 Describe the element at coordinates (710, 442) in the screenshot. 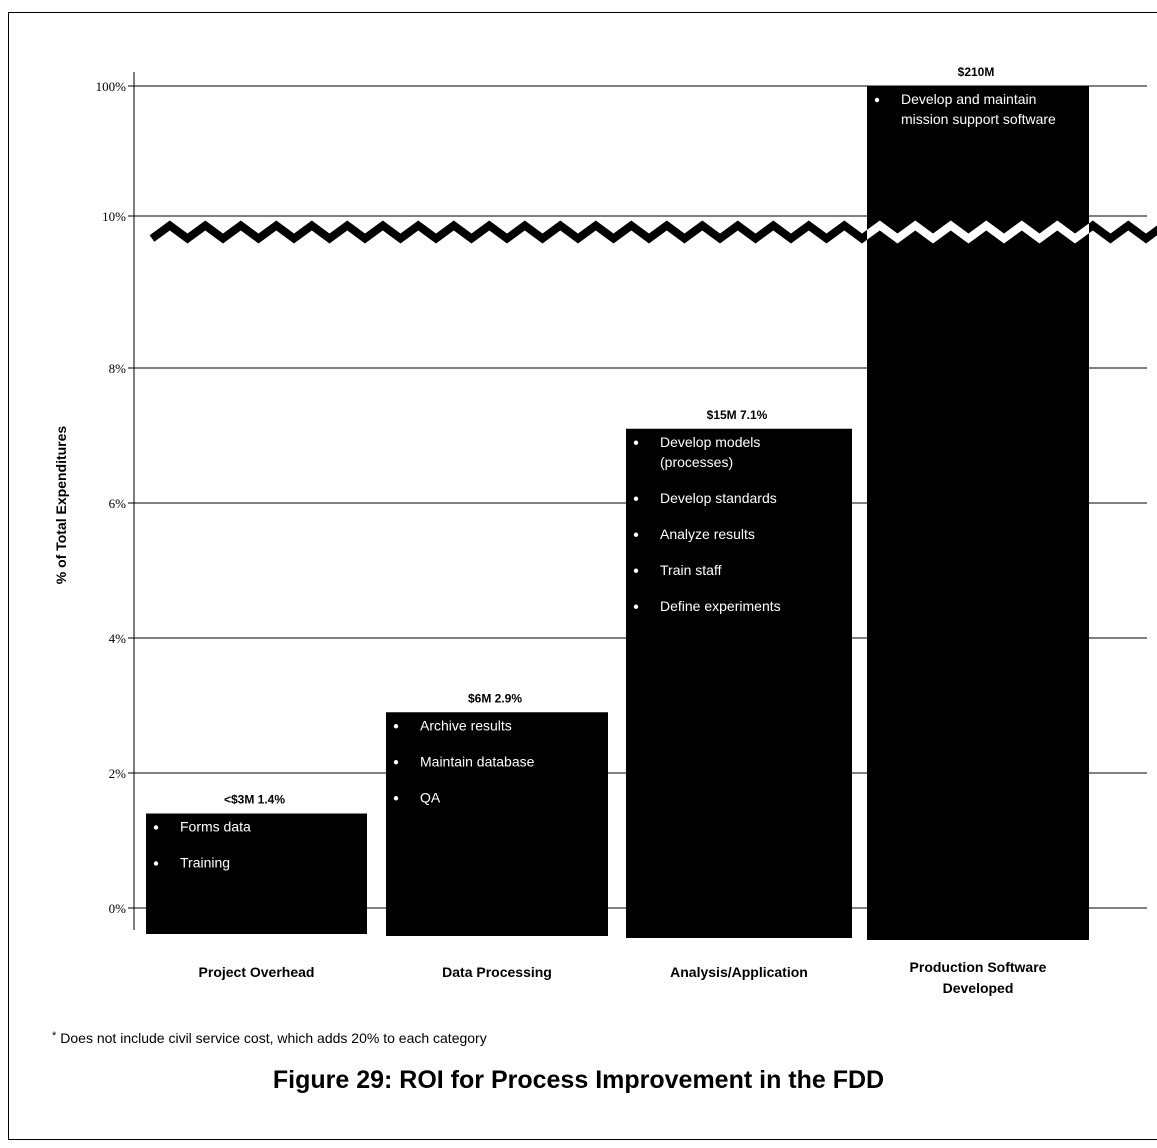

I see `bullet-text: Develop models` at that location.